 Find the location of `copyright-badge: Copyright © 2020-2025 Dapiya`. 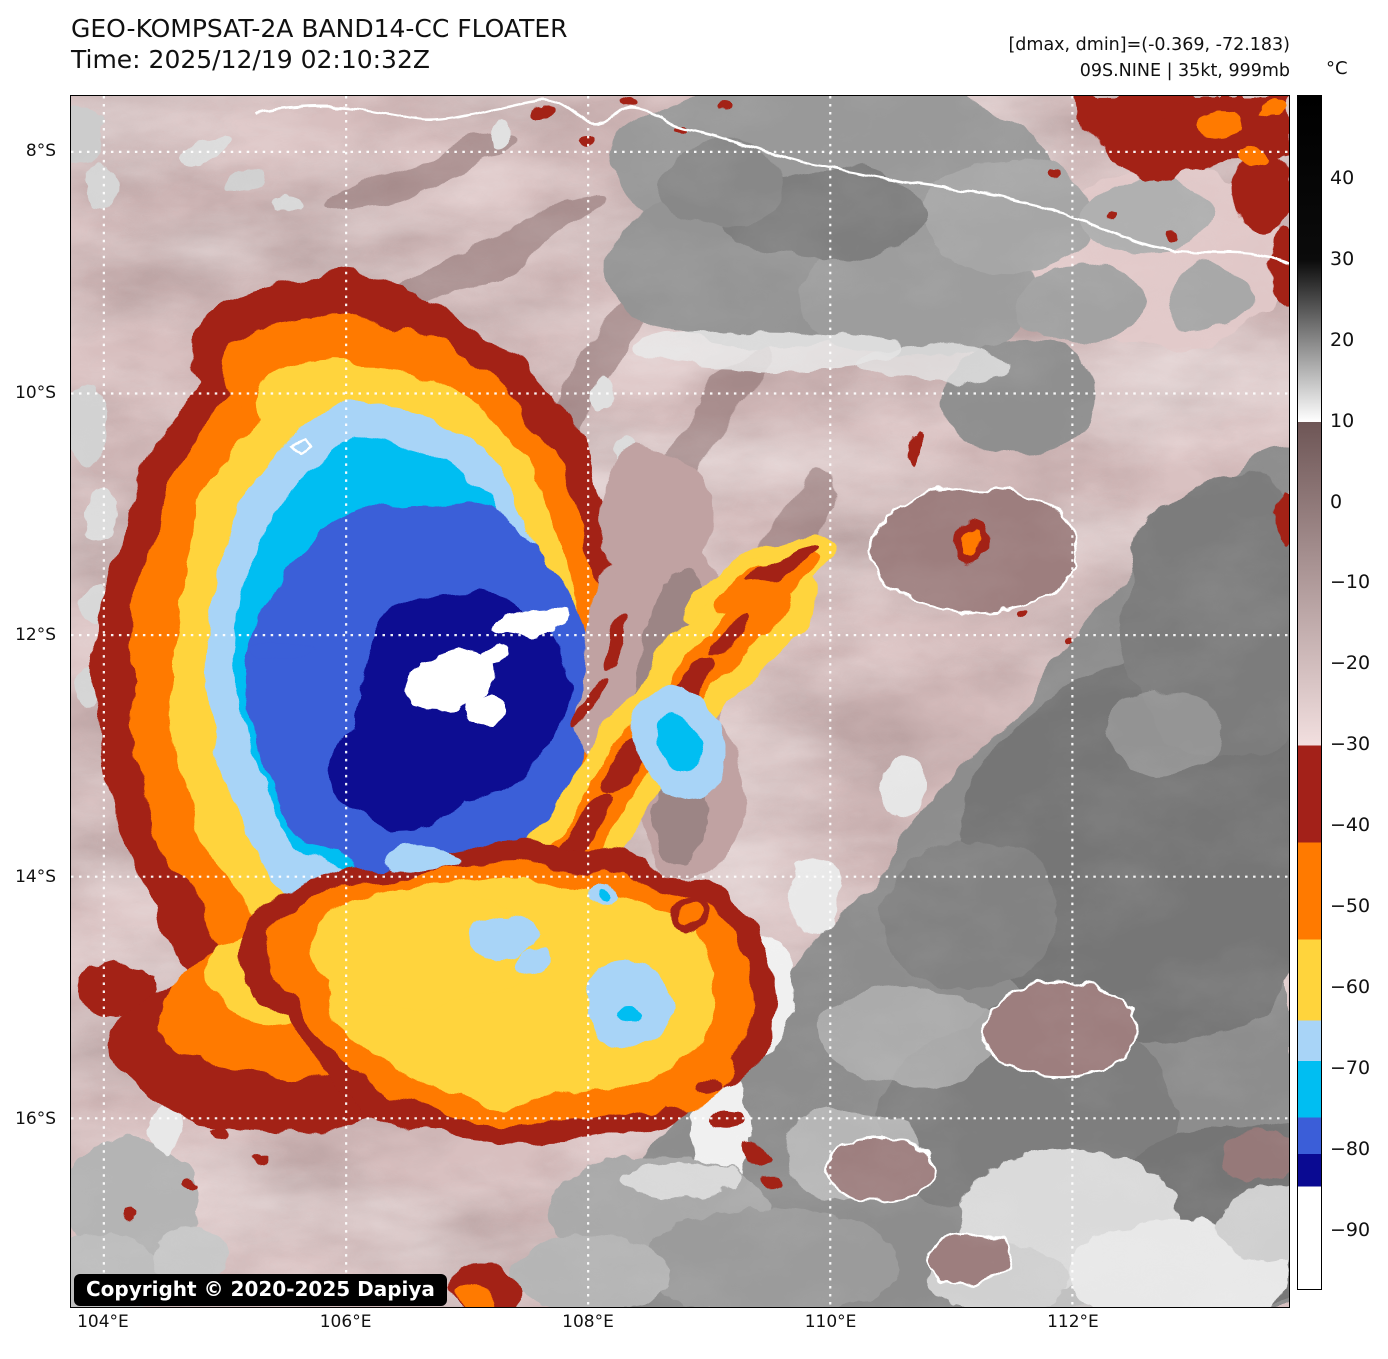

copyright-badge: Copyright © 2020-2025 Dapiya is located at coordinates (260, 1290).